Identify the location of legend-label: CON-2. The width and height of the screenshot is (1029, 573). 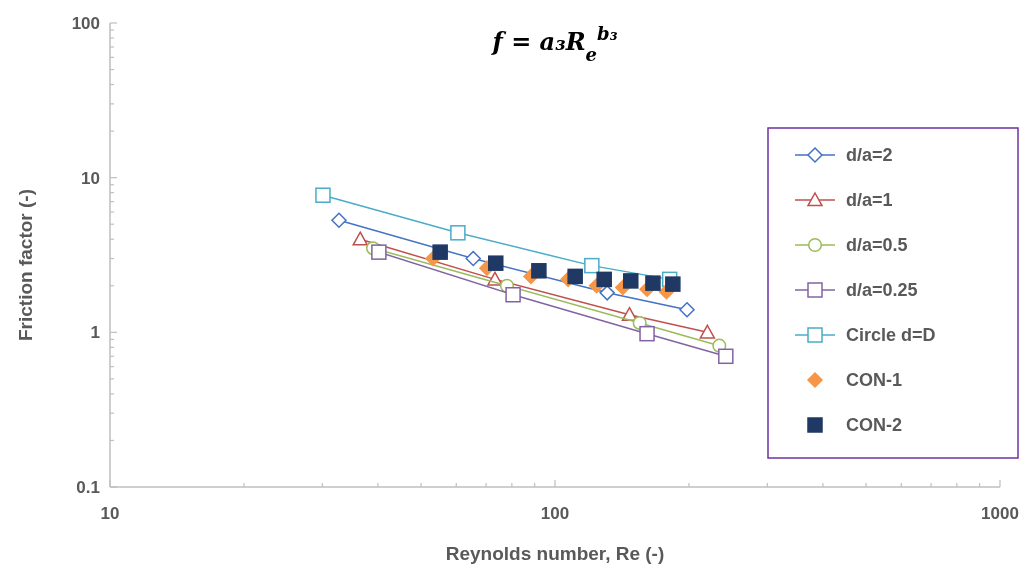
(874, 425).